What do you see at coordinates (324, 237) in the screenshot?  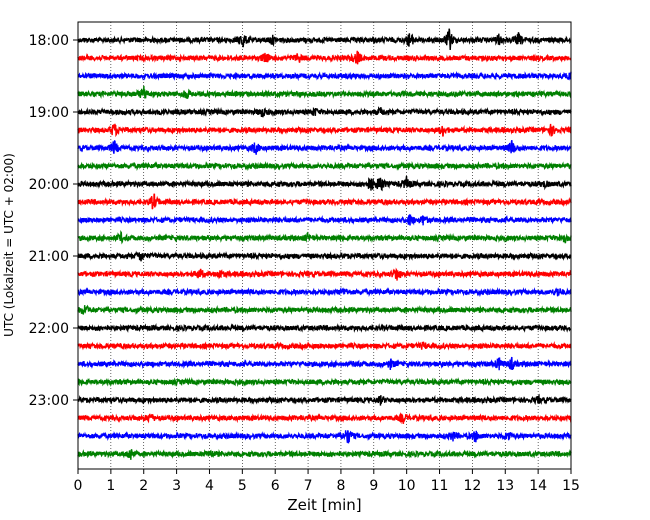 I see `trace-2045` at bounding box center [324, 237].